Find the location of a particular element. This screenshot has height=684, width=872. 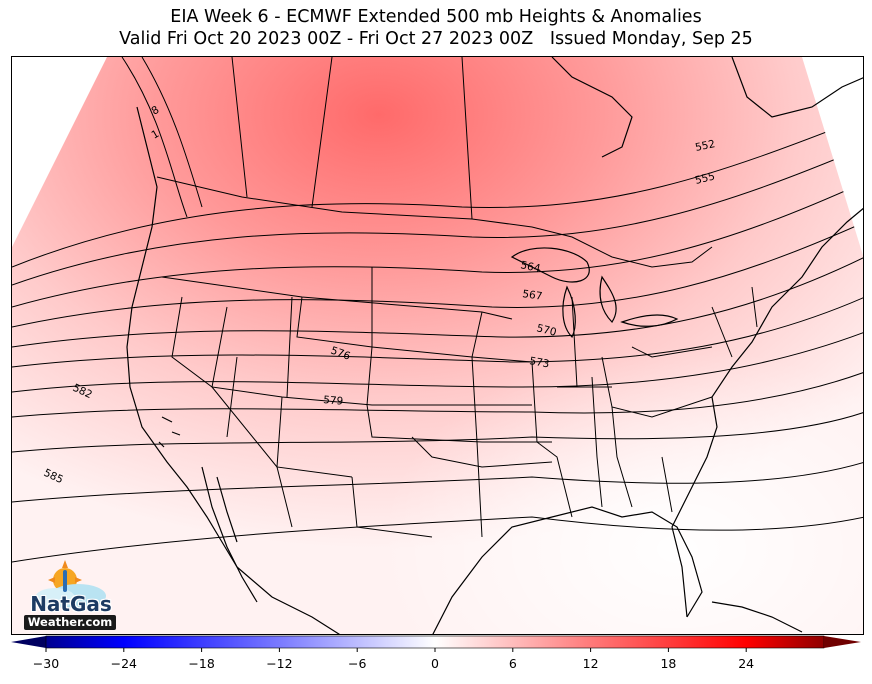

contour-label: 567 is located at coordinates (533, 295).